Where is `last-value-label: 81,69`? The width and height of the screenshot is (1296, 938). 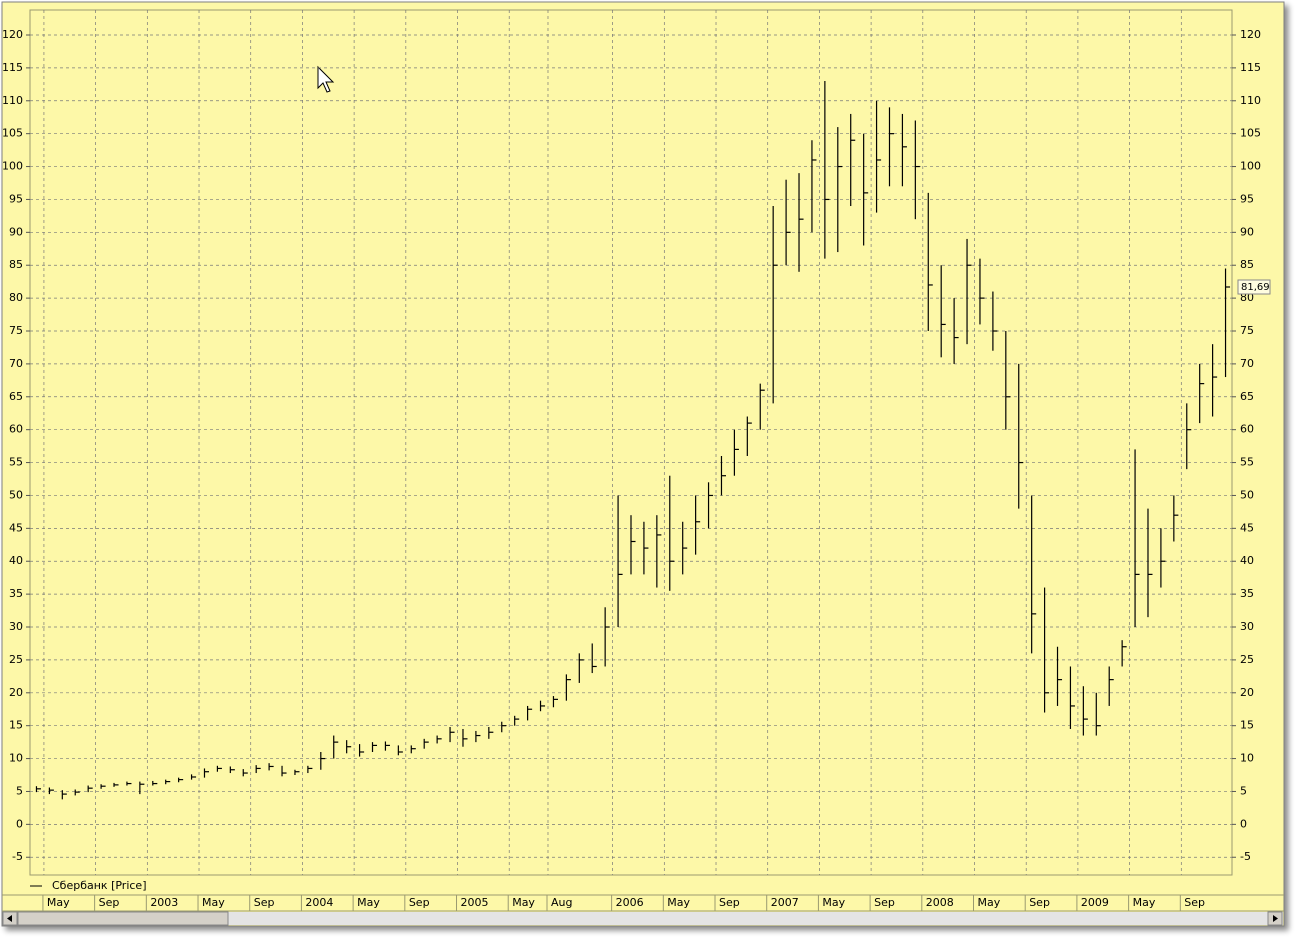
last-value-label: 81,69 is located at coordinates (1255, 287).